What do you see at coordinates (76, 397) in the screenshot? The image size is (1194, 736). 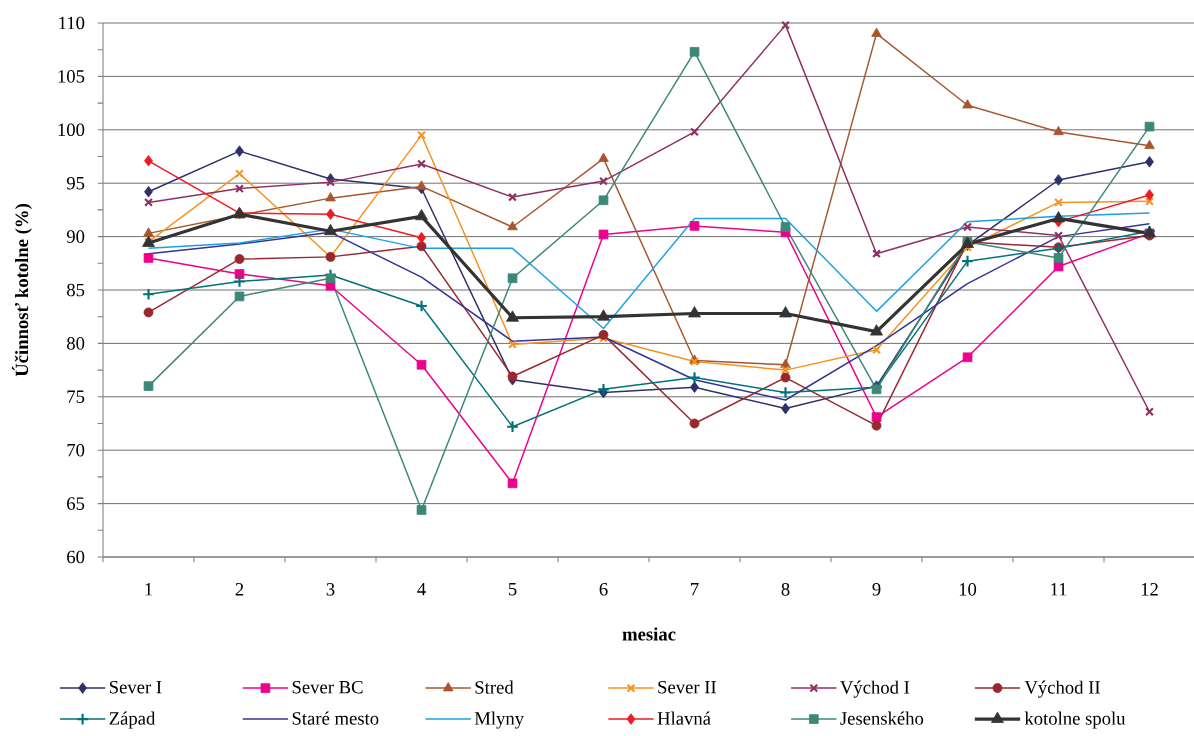 I see `y-tick-label: 75` at bounding box center [76, 397].